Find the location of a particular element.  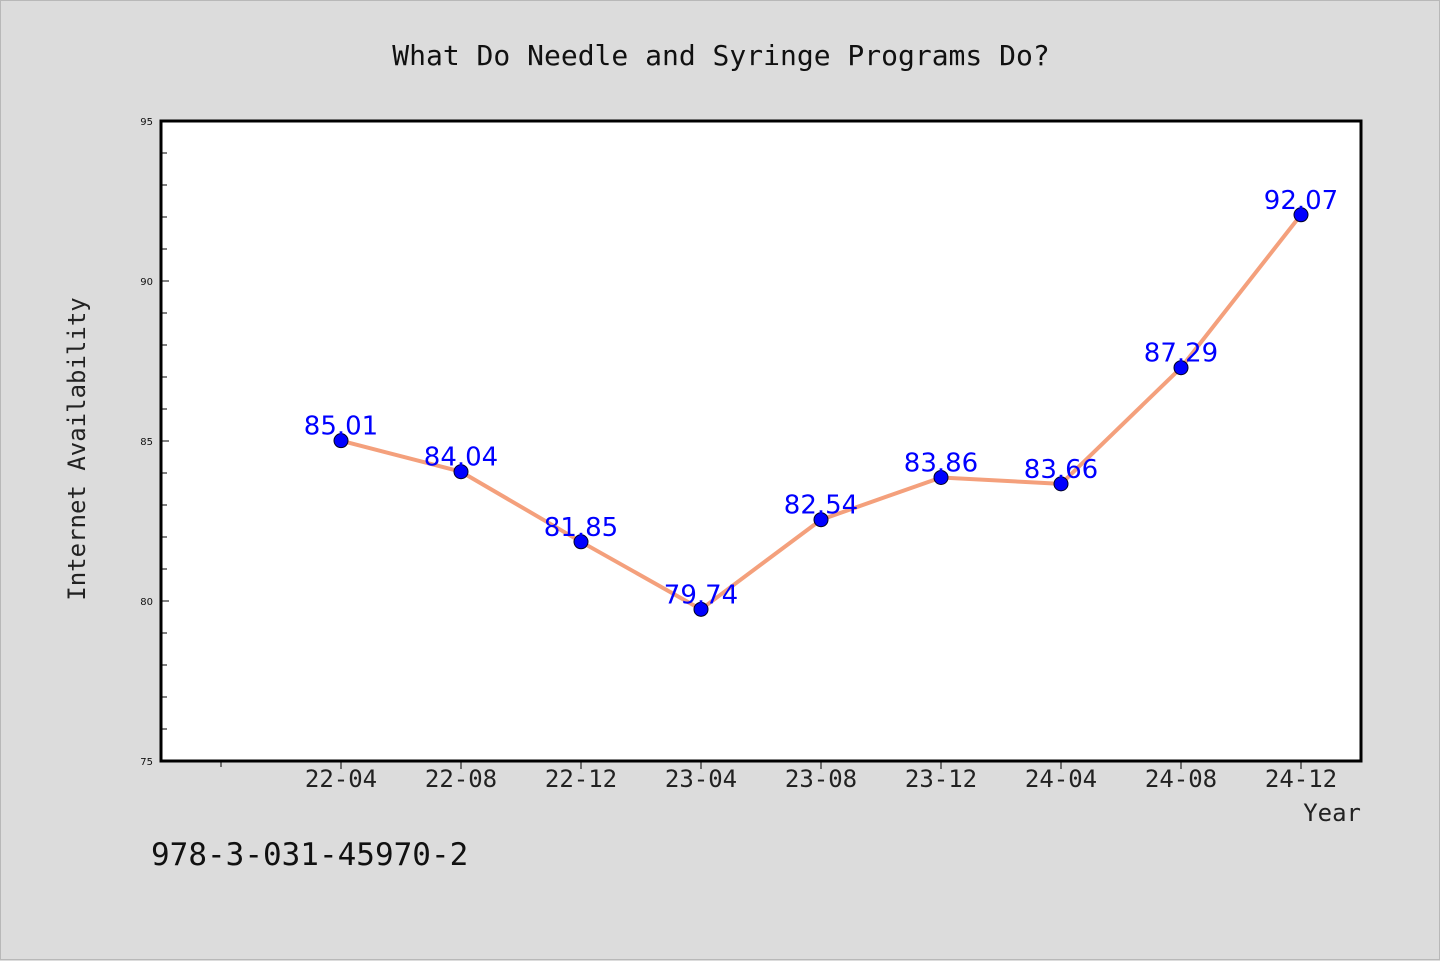

footnote-isbn: 978-3-031-45970-2 is located at coordinates (309, 855).